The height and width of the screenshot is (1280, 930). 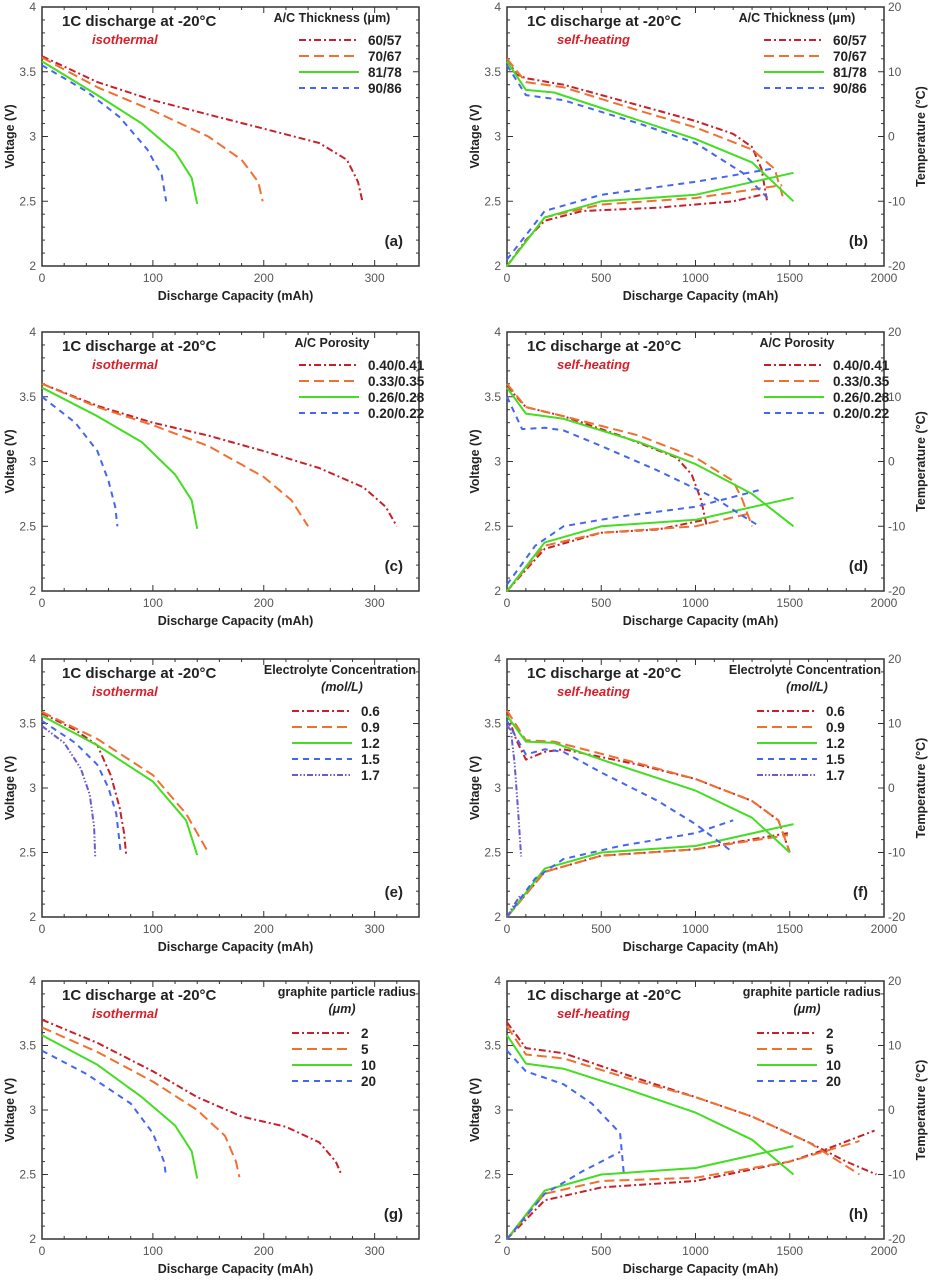 I want to click on y2-axis-label: Temperature (°C), so click(x=921, y=461).